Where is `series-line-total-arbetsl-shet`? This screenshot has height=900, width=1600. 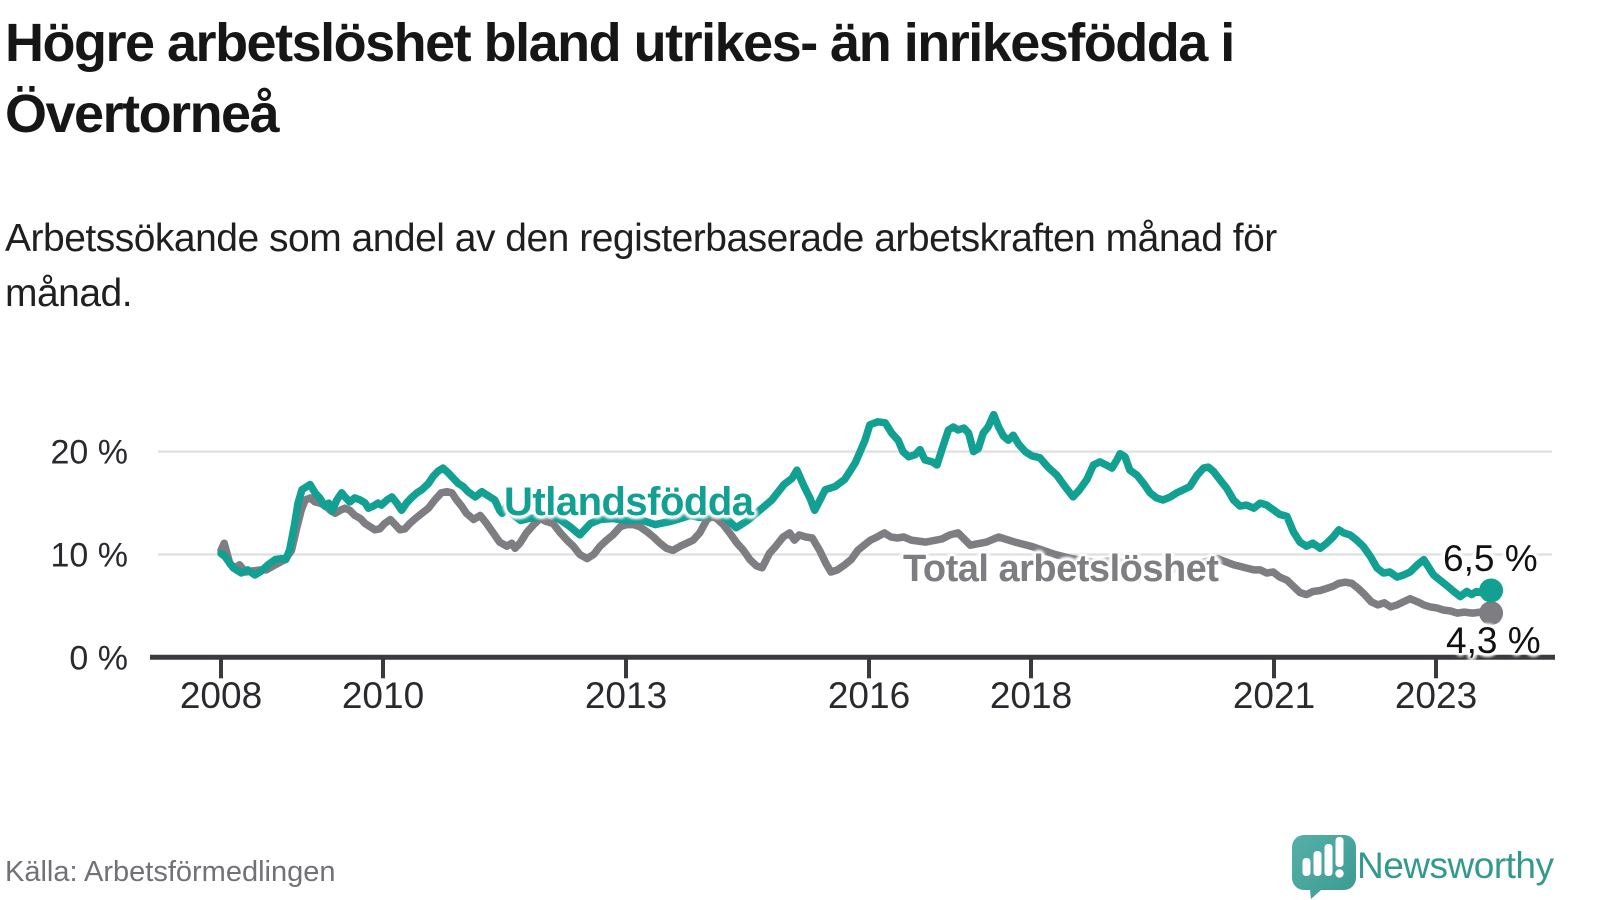
series-line-total-arbetsl-shet is located at coordinates (856, 552).